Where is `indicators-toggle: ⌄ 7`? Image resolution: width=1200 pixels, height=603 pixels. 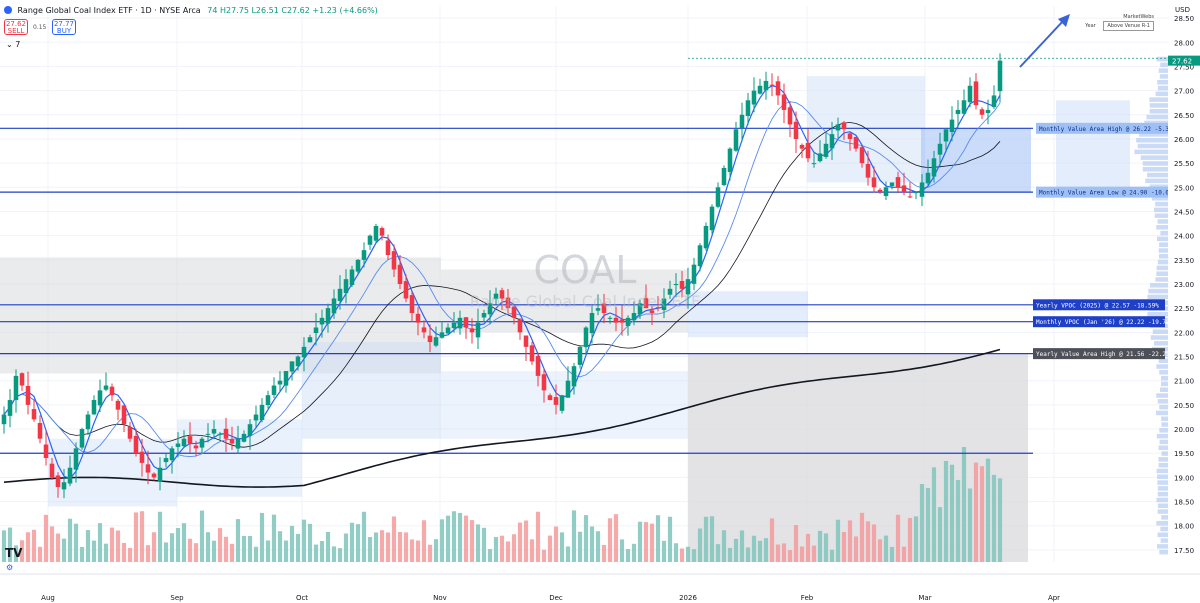 indicators-toggle: ⌄ 7 is located at coordinates (13, 44).